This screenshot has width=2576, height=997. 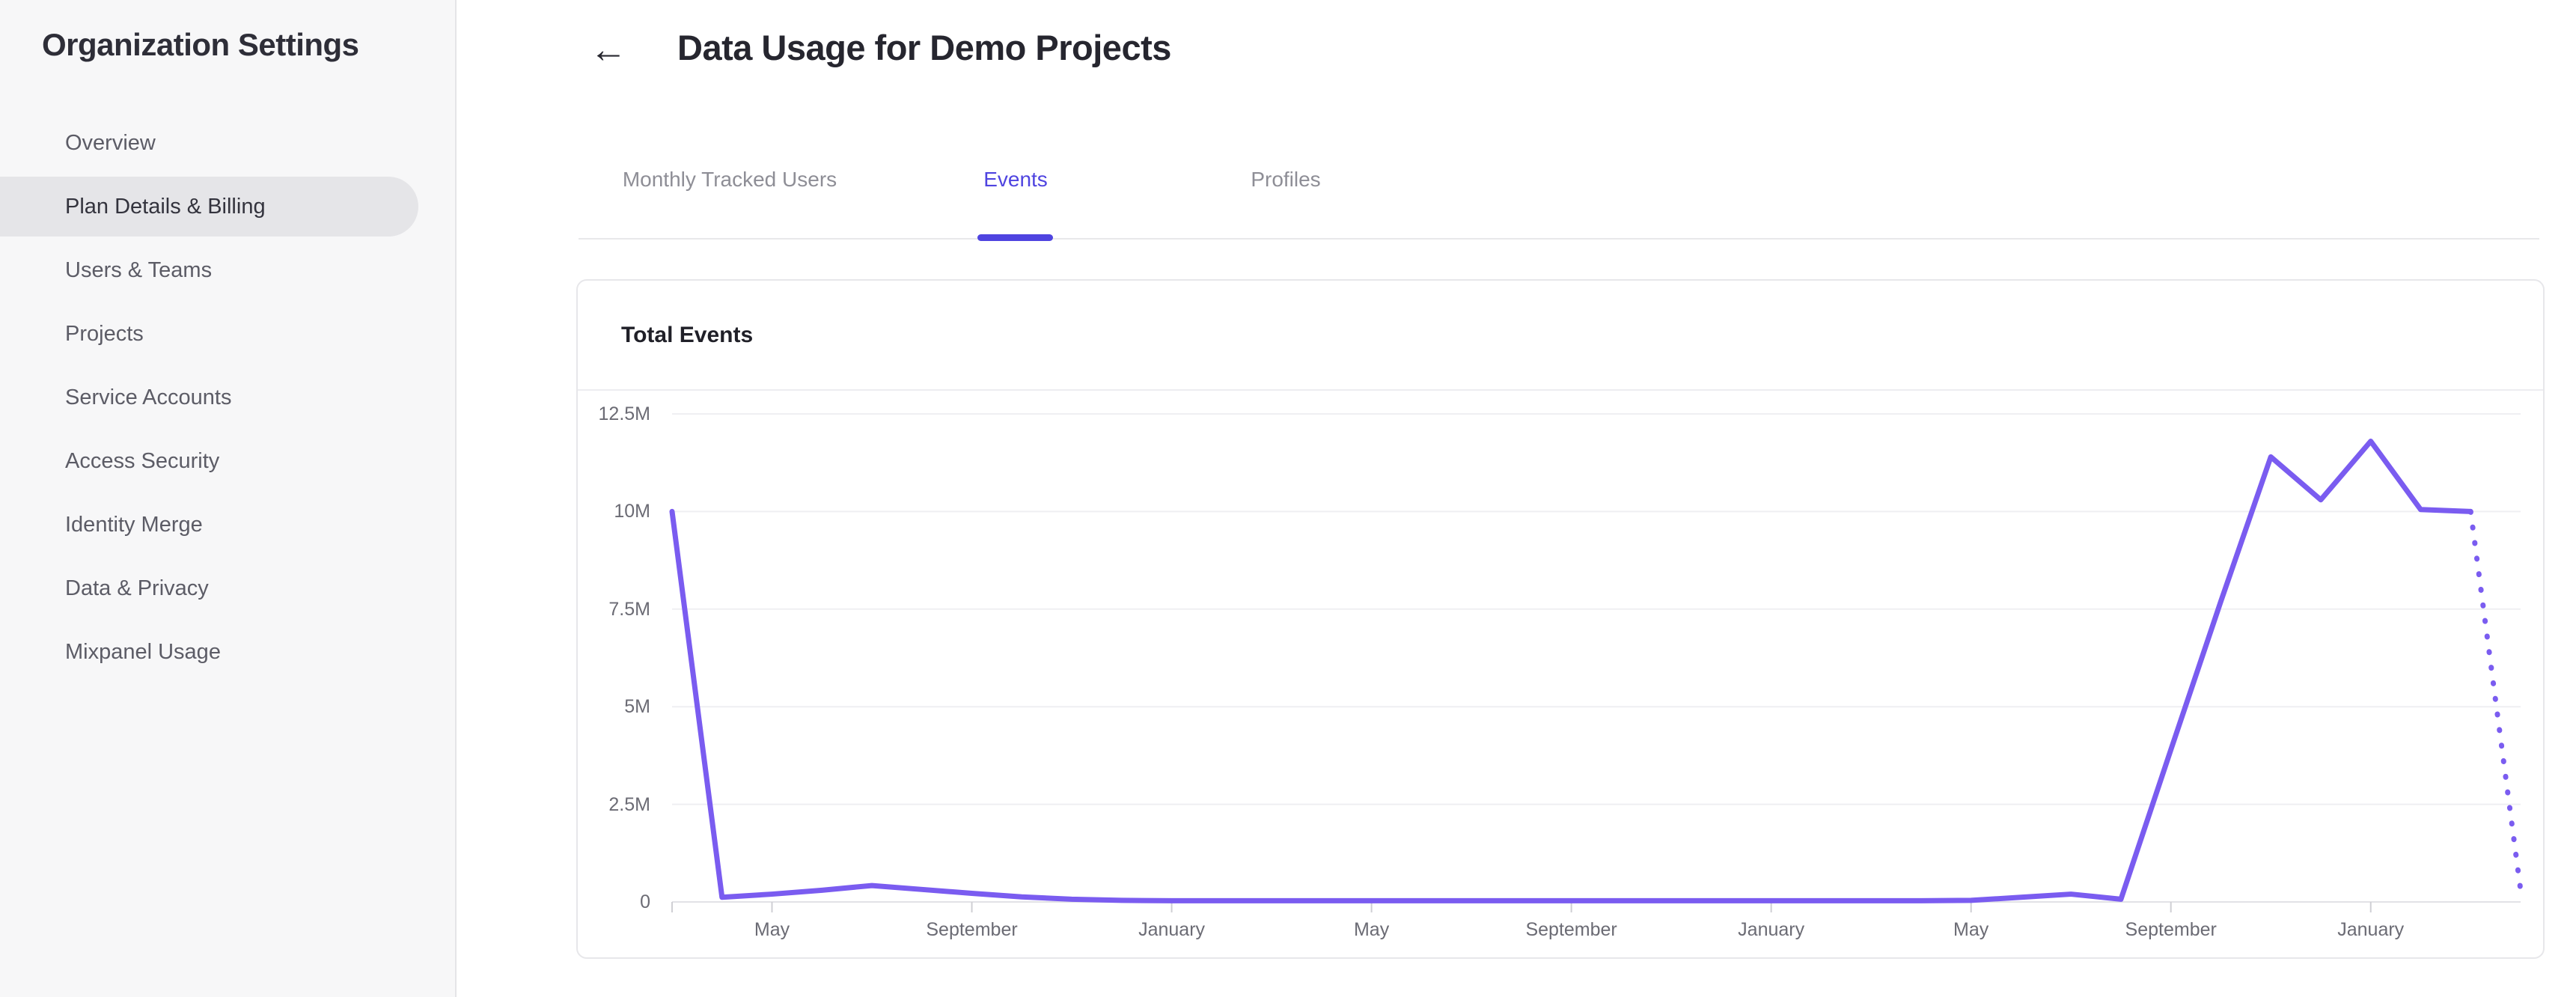 What do you see at coordinates (629, 609) in the screenshot?
I see `y-axis-label: 7.5M` at bounding box center [629, 609].